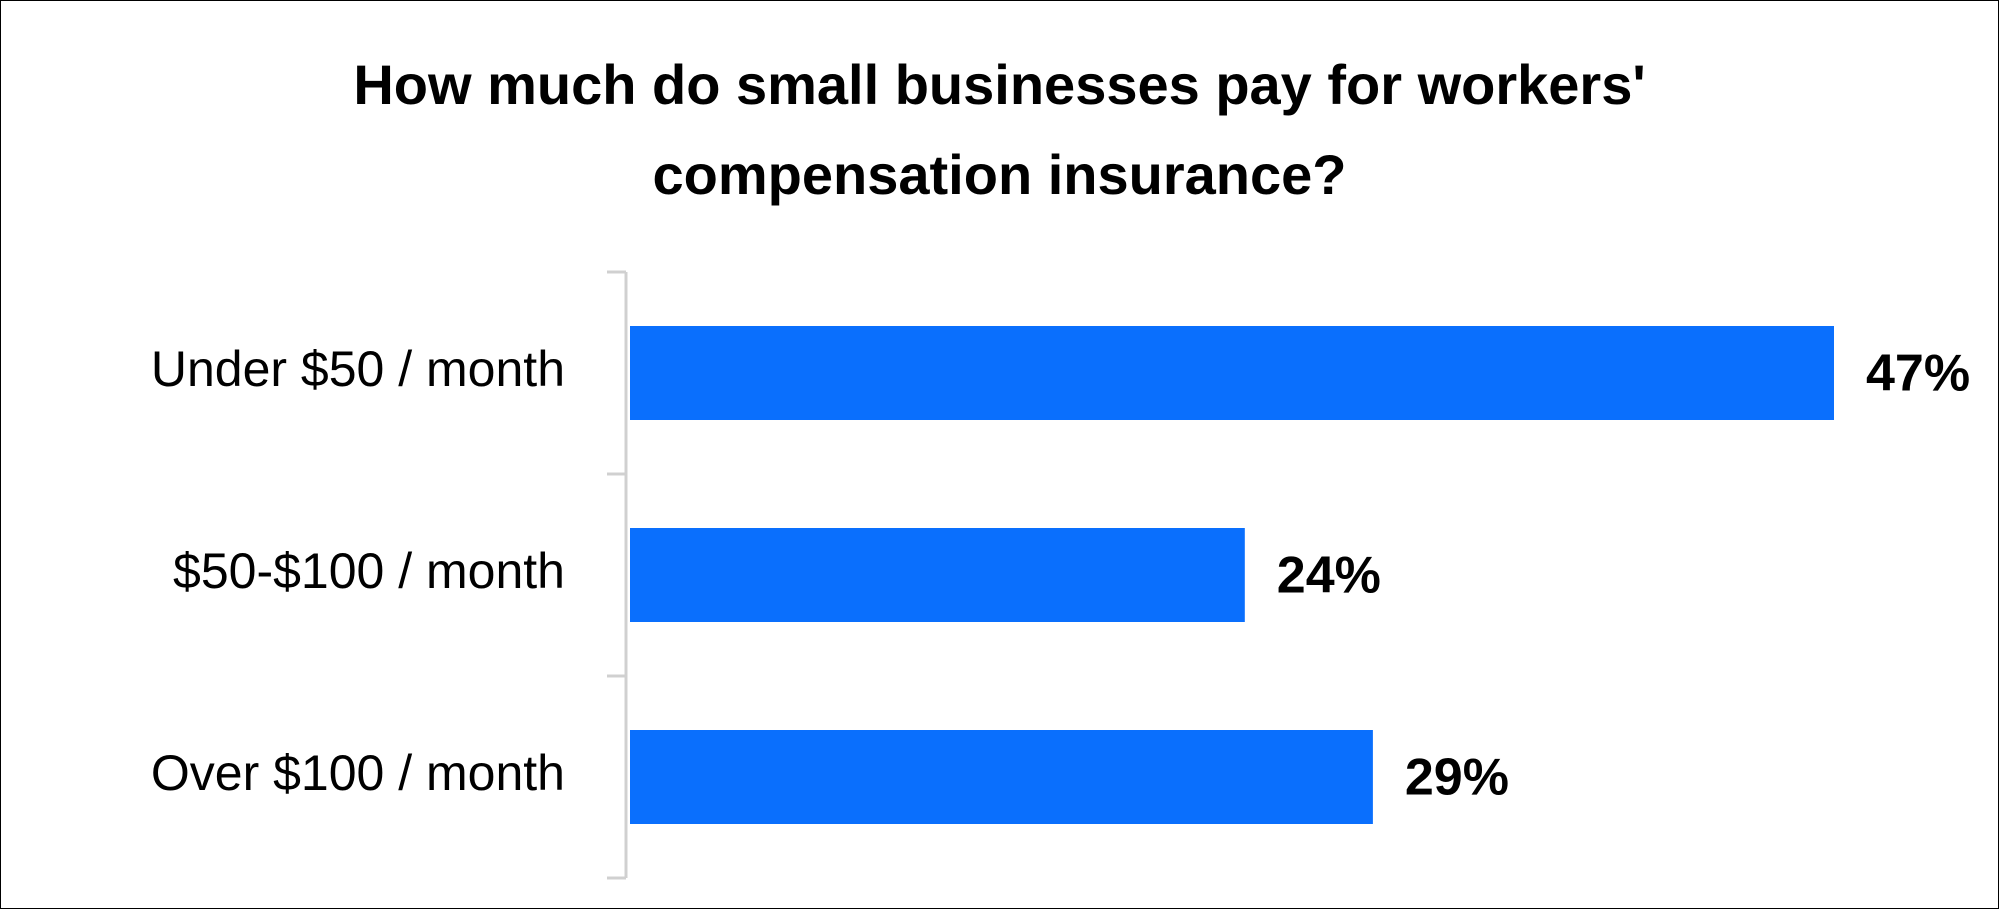 The height and width of the screenshot is (909, 1999). I want to click on value-label: 24%, so click(1329, 576).